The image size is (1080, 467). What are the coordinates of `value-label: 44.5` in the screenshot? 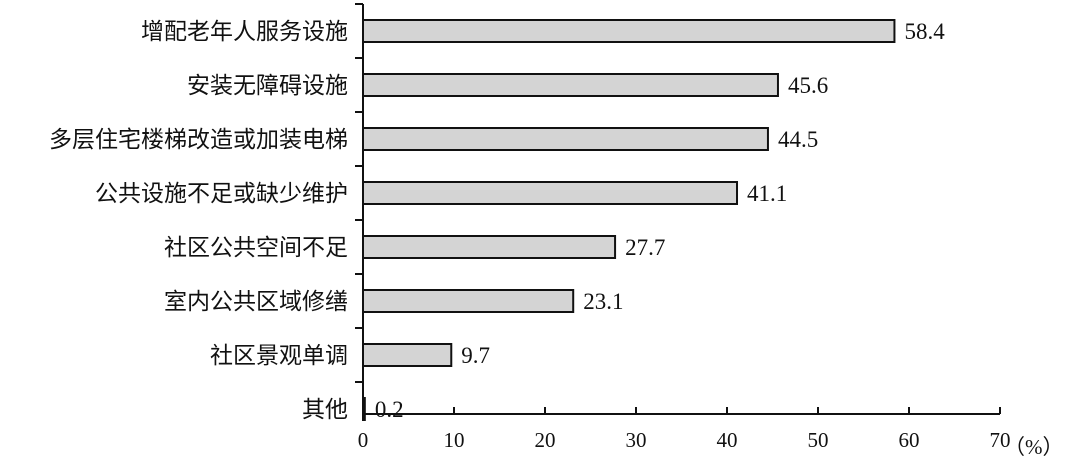 It's located at (798, 139).